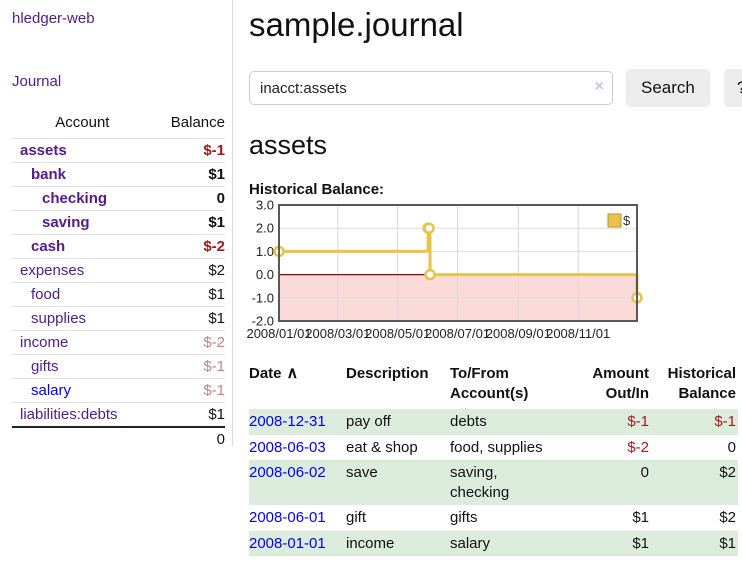 The width and height of the screenshot is (742, 582). What do you see at coordinates (468, 421) in the screenshot?
I see `transaction-accounts: debts` at bounding box center [468, 421].